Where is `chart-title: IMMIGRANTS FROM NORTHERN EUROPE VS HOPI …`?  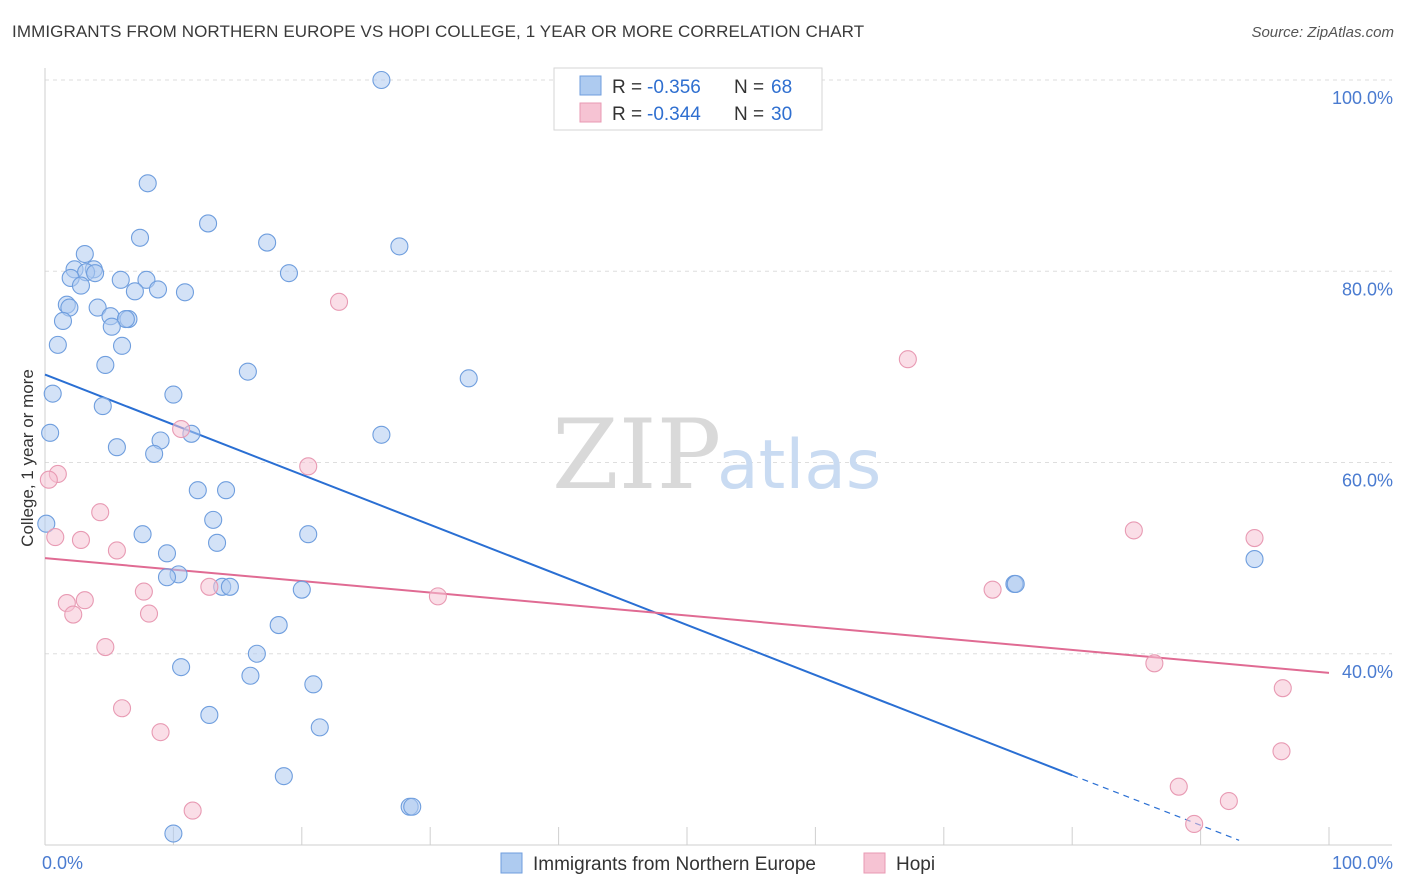 chart-title: IMMIGRANTS FROM NORTHERN EUROPE VS HOPI … is located at coordinates (438, 31).